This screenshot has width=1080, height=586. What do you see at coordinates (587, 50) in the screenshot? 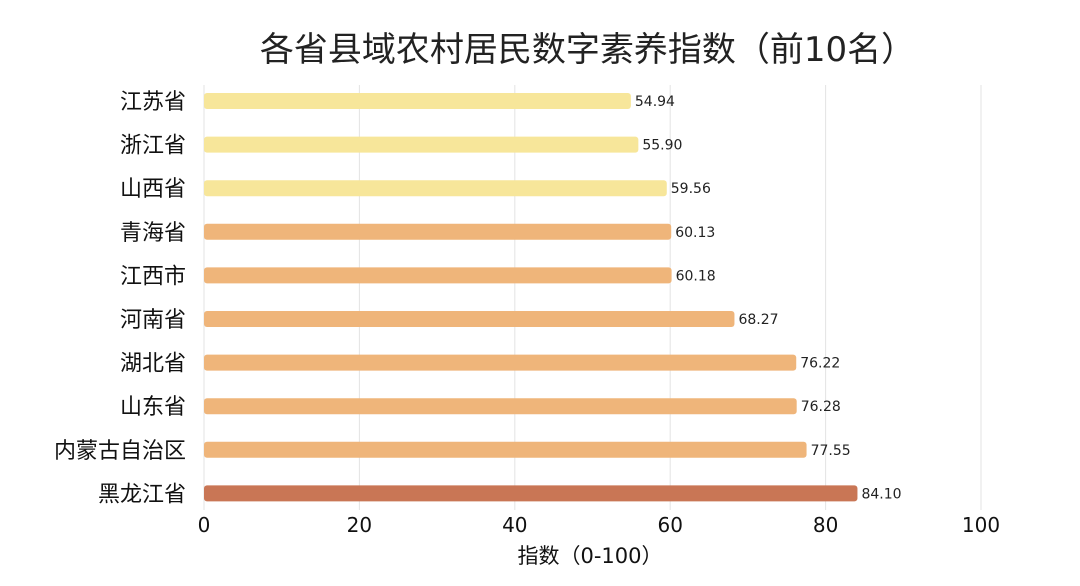
I see `chart-title: 各省县域农村居民数字素养指数（前10名）` at bounding box center [587, 50].